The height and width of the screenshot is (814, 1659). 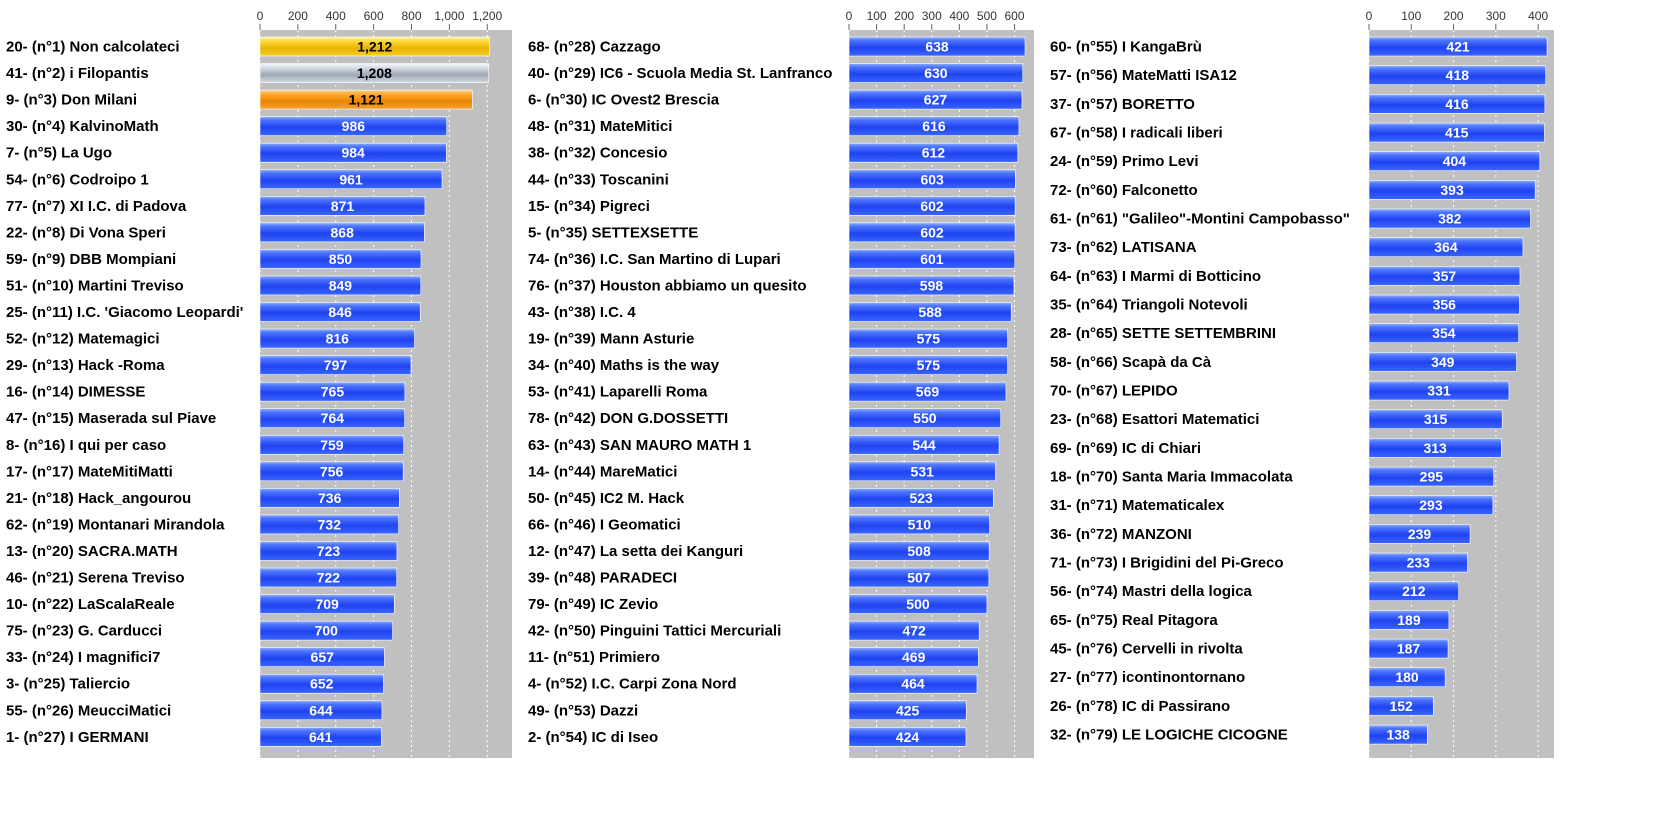 I want to click on category-label: 9- (n°3) Don Milani, so click(x=71, y=100).